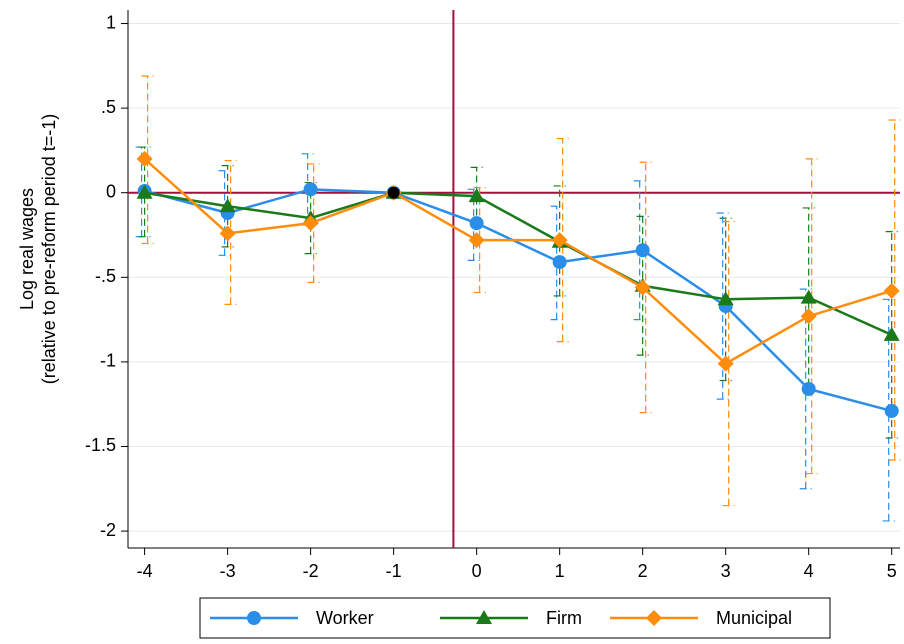 This screenshot has height=644, width=904. I want to click on x-tick-label: 0, so click(477, 571).